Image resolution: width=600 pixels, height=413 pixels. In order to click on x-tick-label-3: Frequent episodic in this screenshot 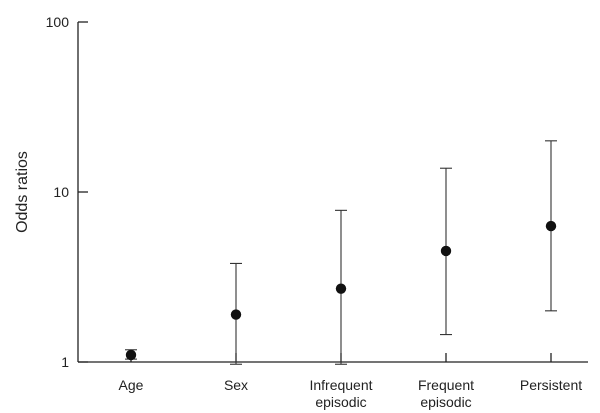, I will do `click(446, 393)`.